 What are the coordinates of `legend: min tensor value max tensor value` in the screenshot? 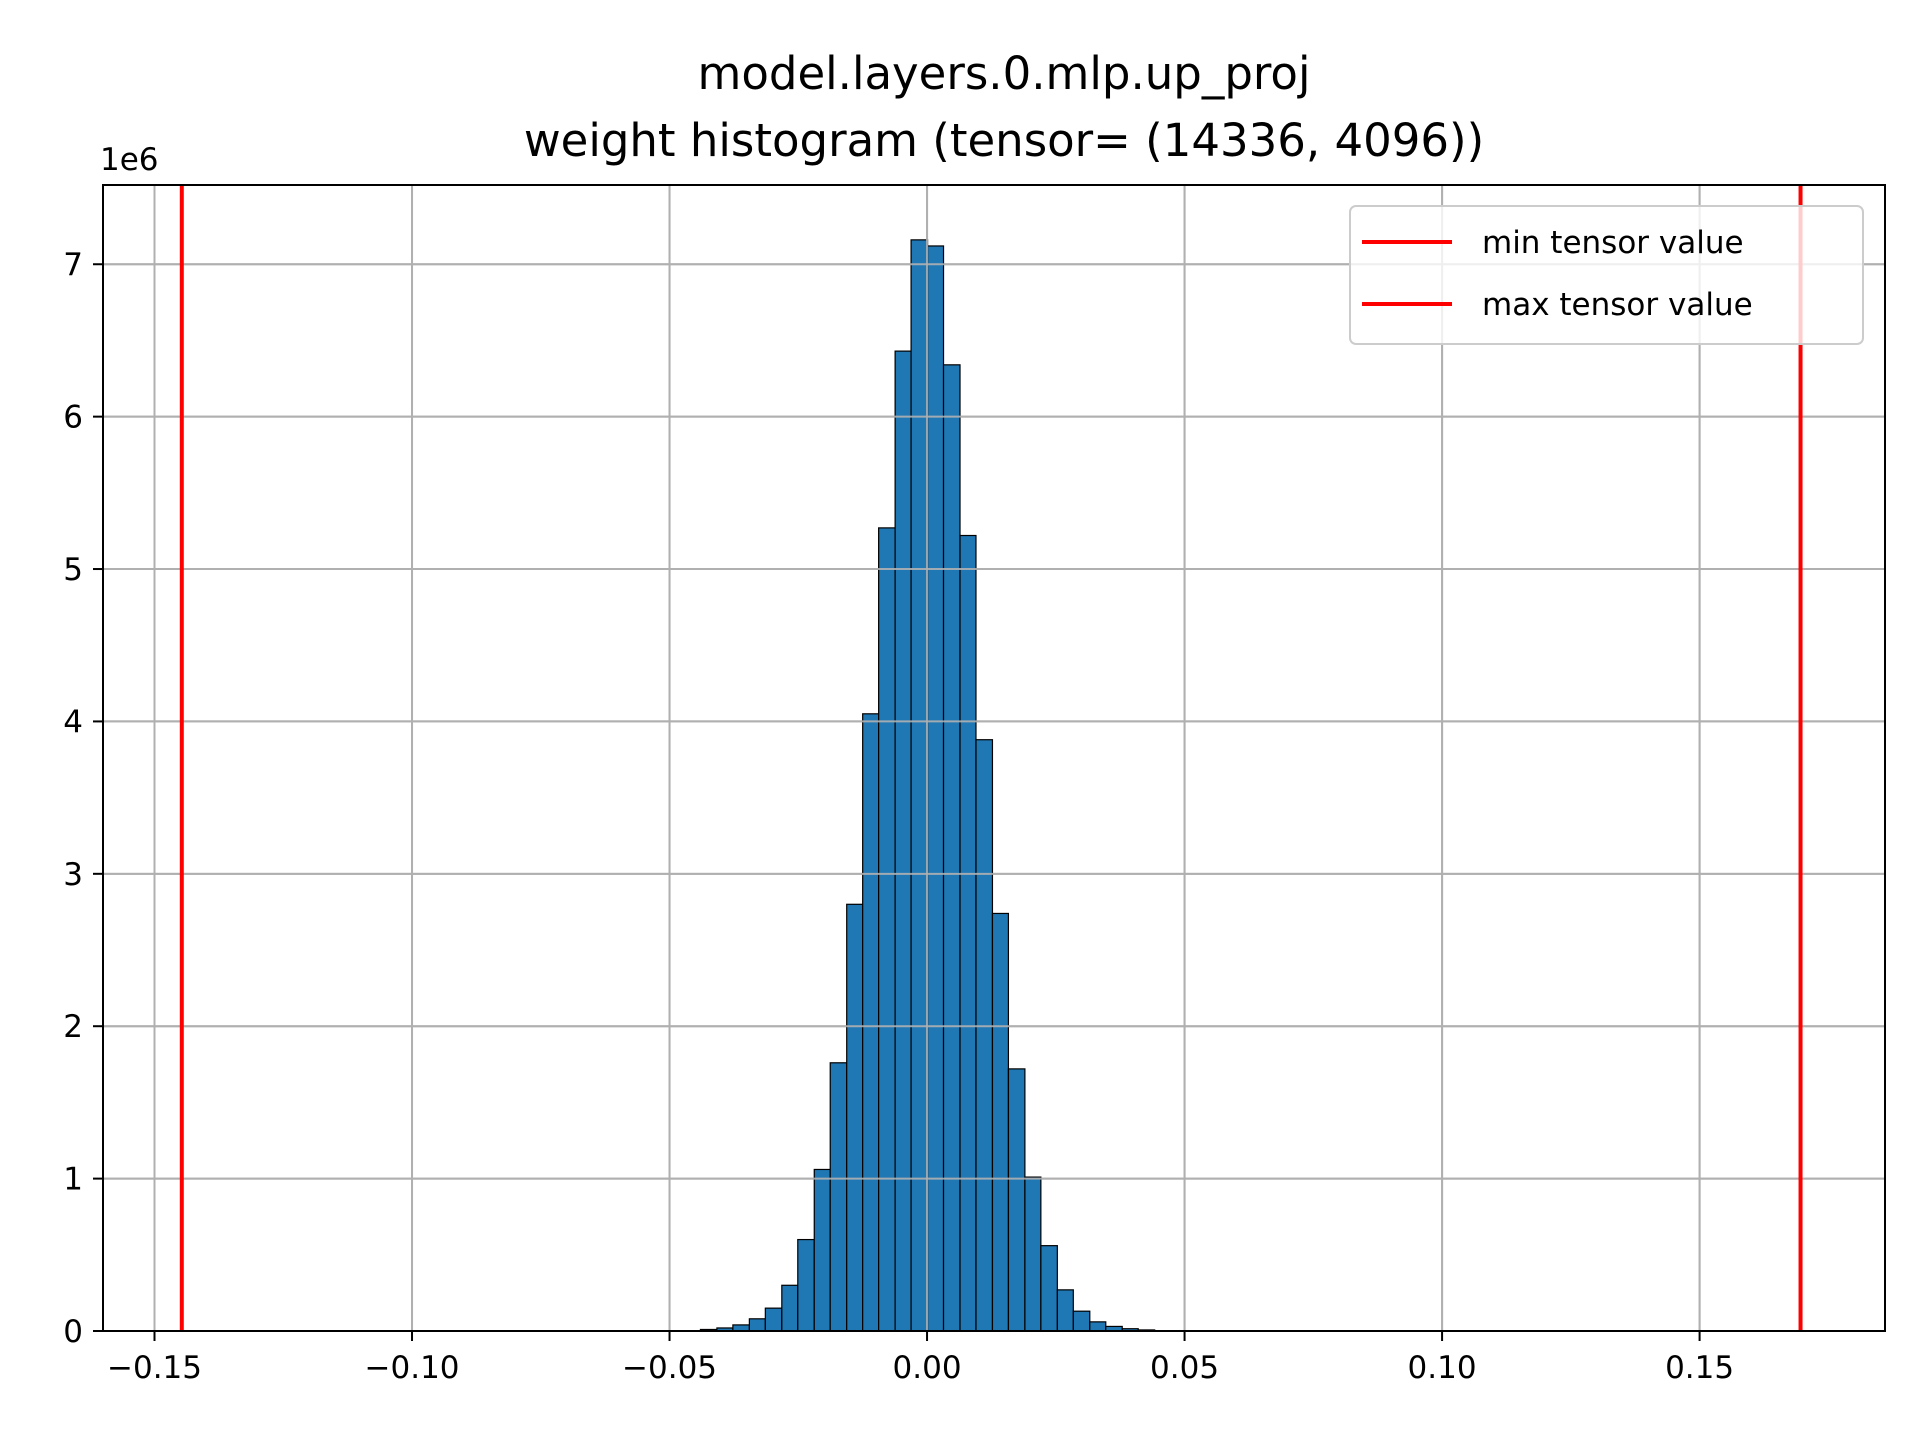 It's located at (1606, 275).